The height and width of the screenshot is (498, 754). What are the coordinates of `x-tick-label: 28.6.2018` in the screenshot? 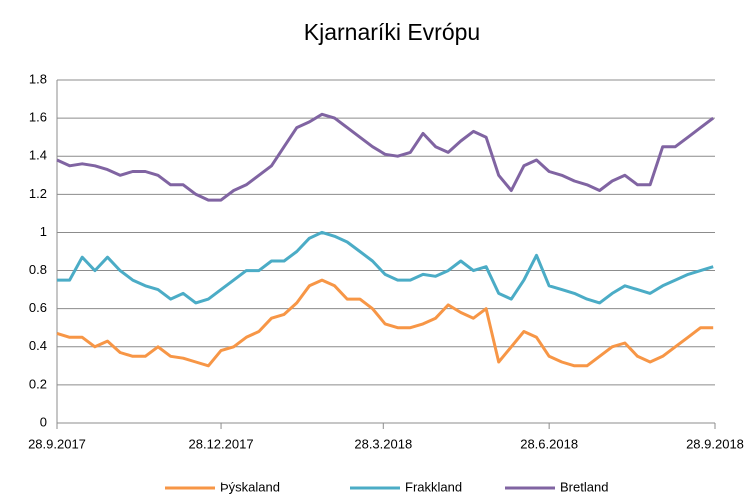 It's located at (549, 443).